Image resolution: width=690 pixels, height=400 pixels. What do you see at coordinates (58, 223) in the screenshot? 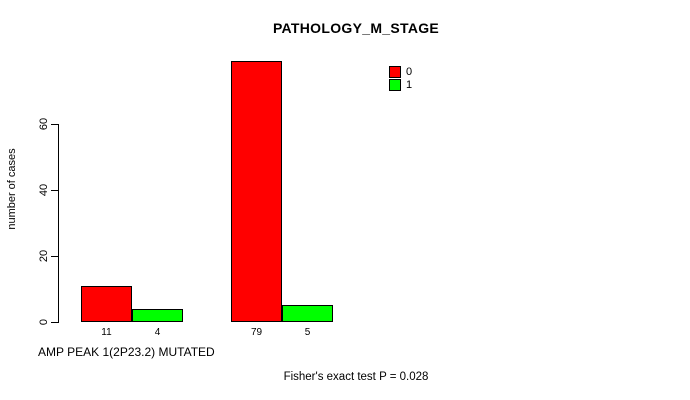
I see `y-axis-line` at bounding box center [58, 223].